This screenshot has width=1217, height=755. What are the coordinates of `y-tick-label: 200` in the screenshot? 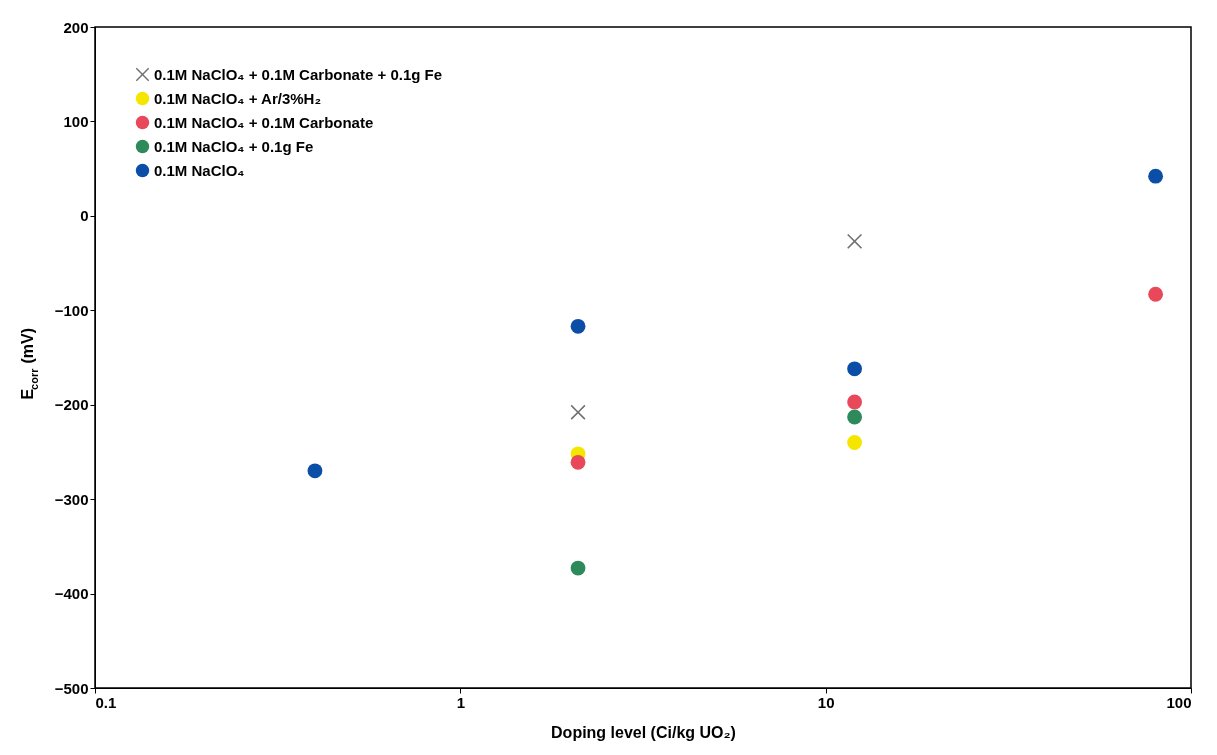 It's located at (76, 27).